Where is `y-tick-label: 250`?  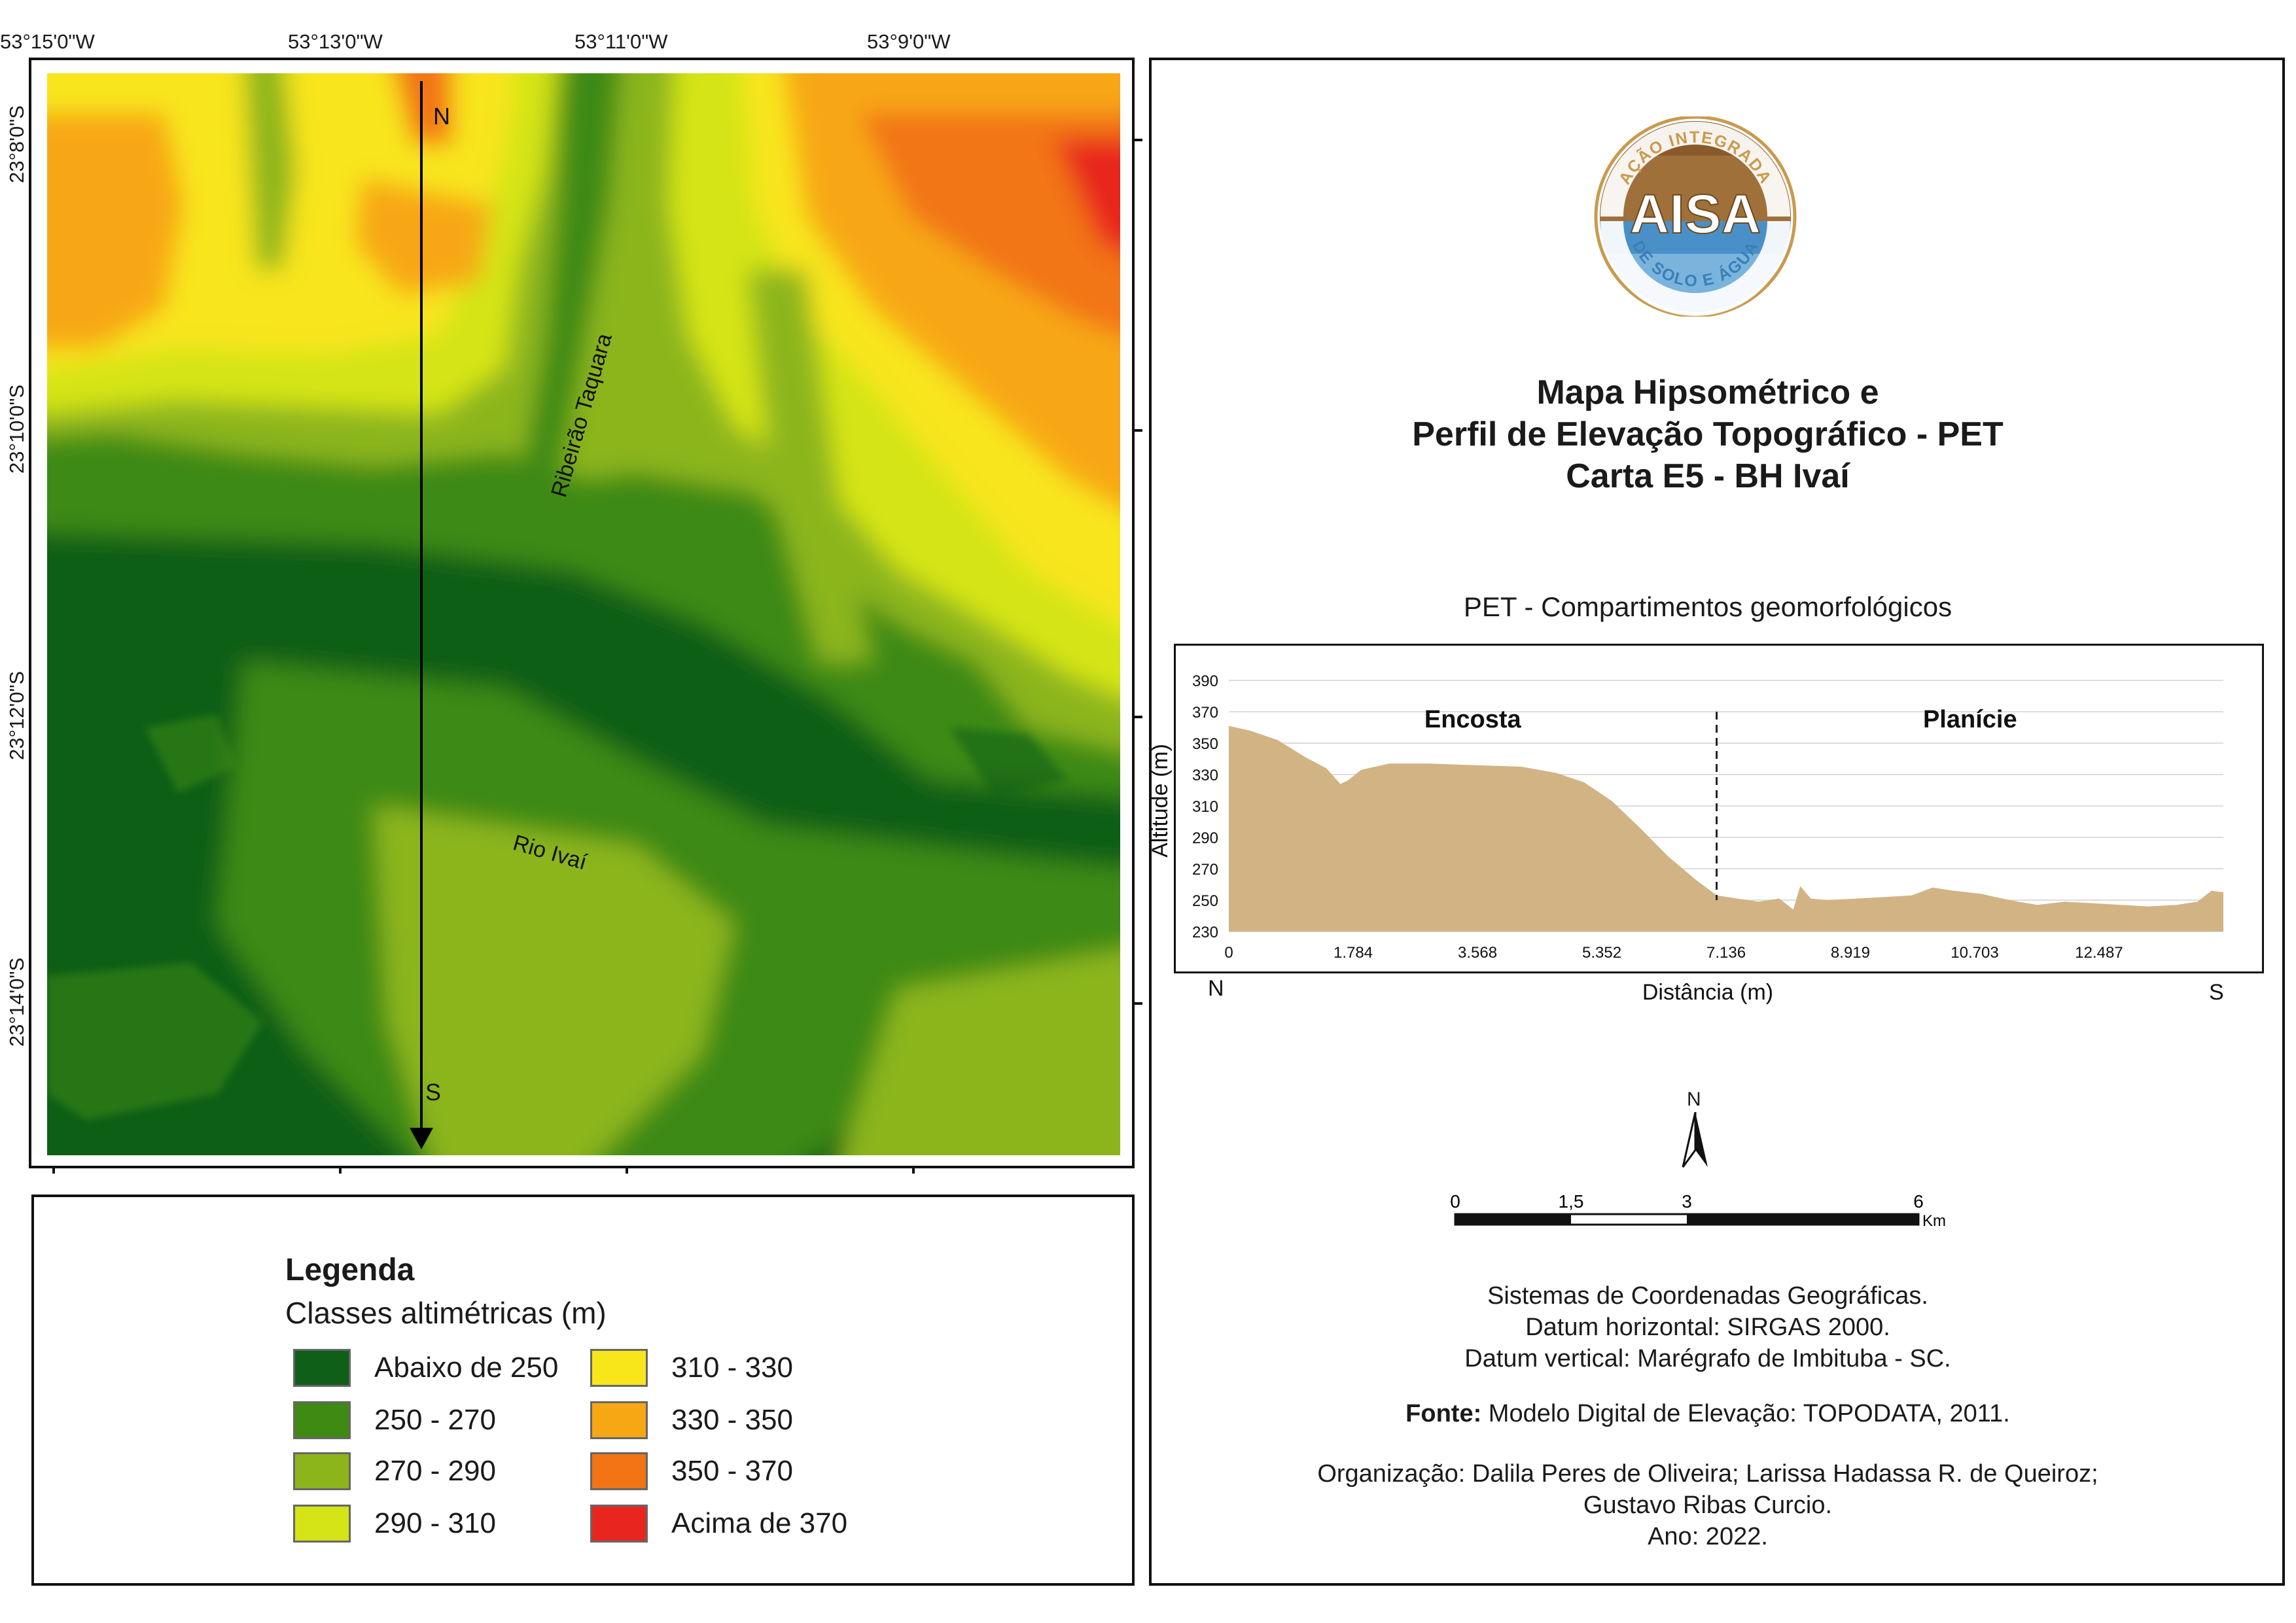 y-tick-label: 250 is located at coordinates (1205, 901).